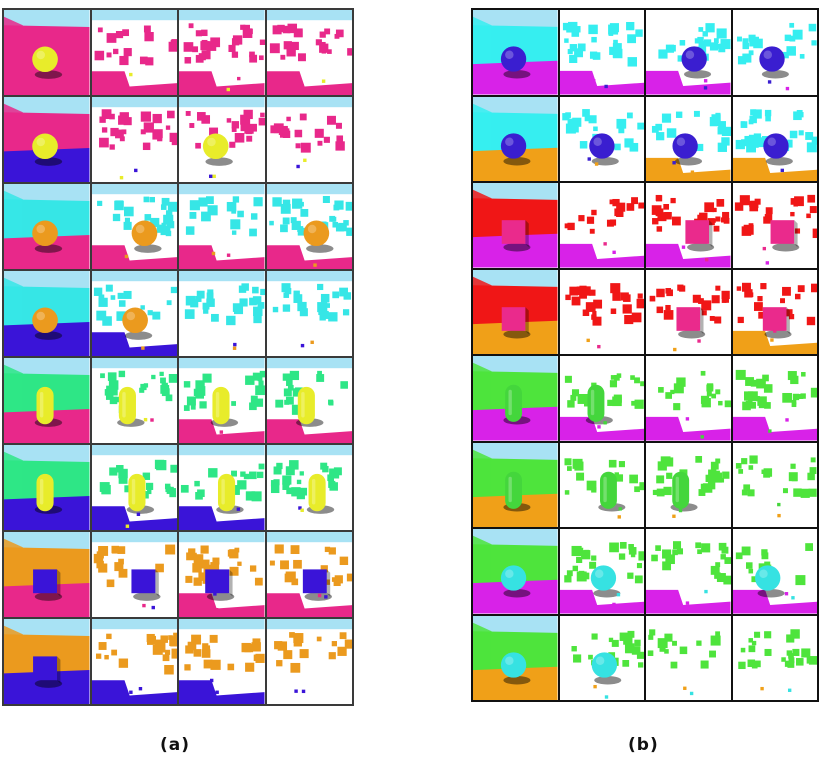  What do you see at coordinates (688, 225) in the screenshot?
I see `scene-thumbnail-b-r3-c3` at bounding box center [688, 225].